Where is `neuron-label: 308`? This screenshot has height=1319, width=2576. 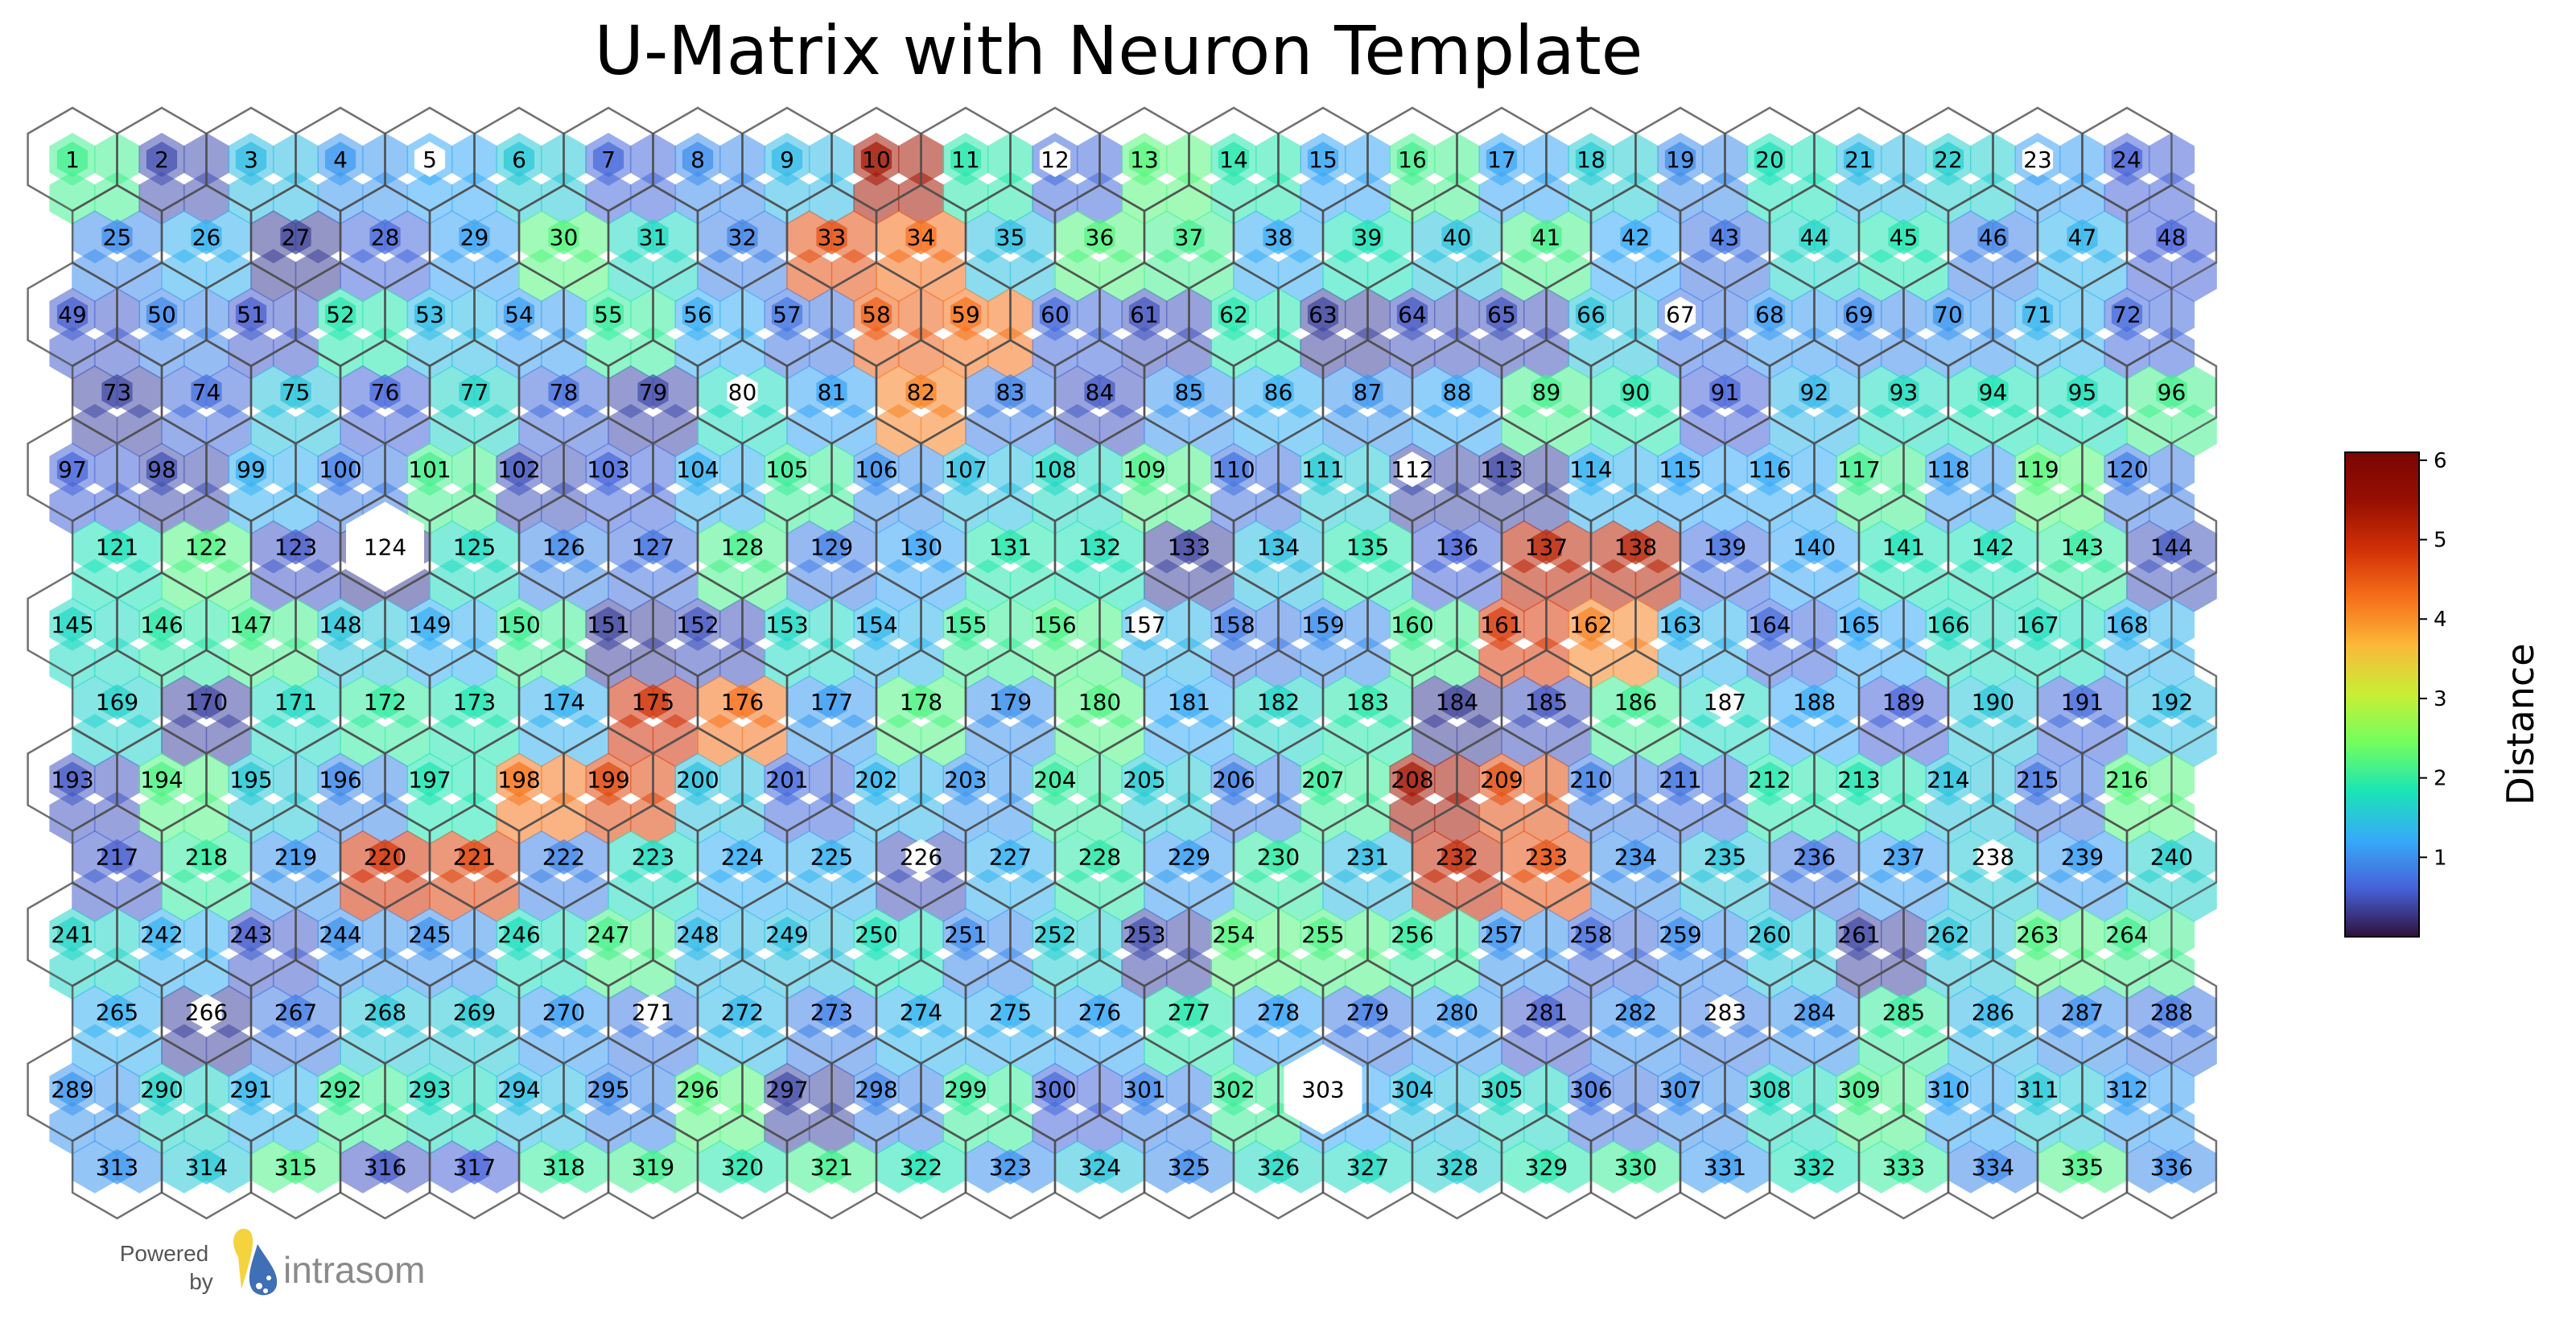
neuron-label: 308 is located at coordinates (1769, 1090).